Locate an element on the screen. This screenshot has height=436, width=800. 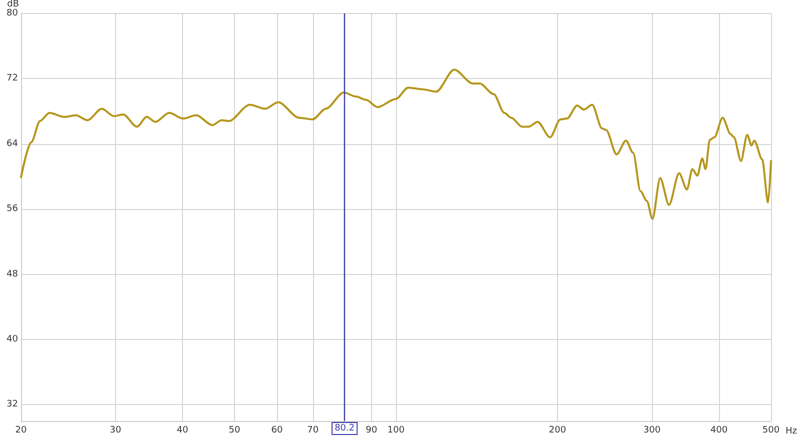
x-tick-label: 50 is located at coordinates (234, 431).